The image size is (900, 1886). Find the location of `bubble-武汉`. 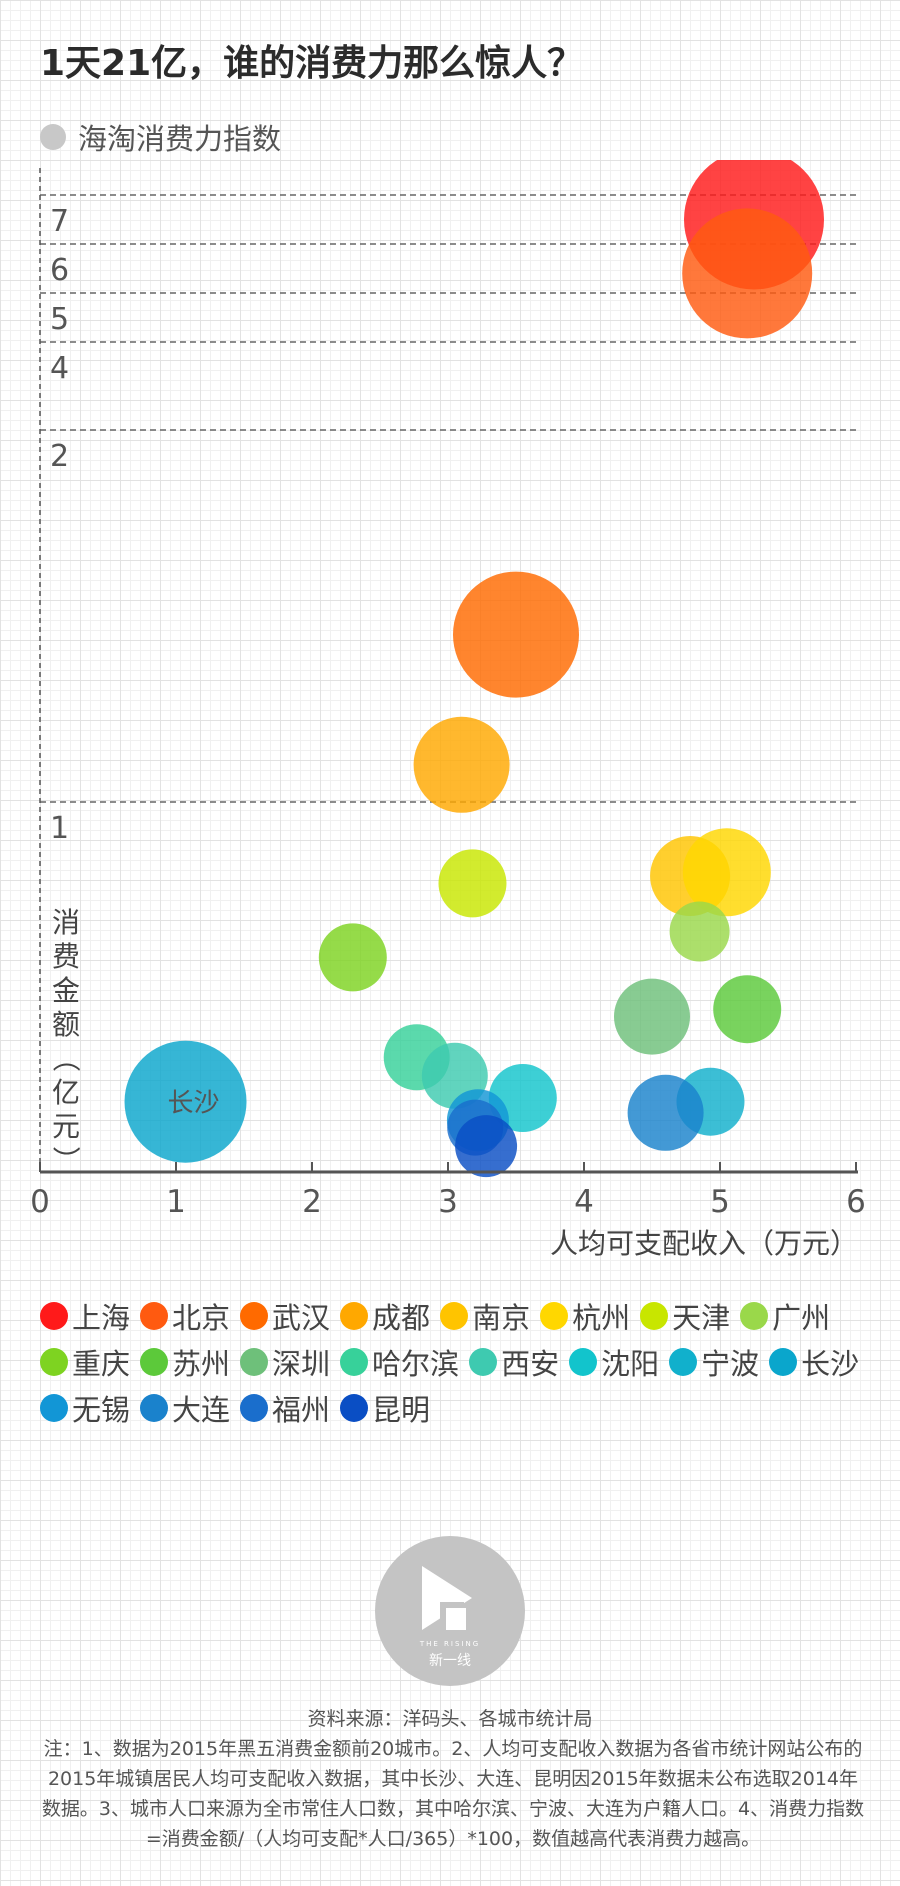

bubble-武汉 is located at coordinates (516, 634).